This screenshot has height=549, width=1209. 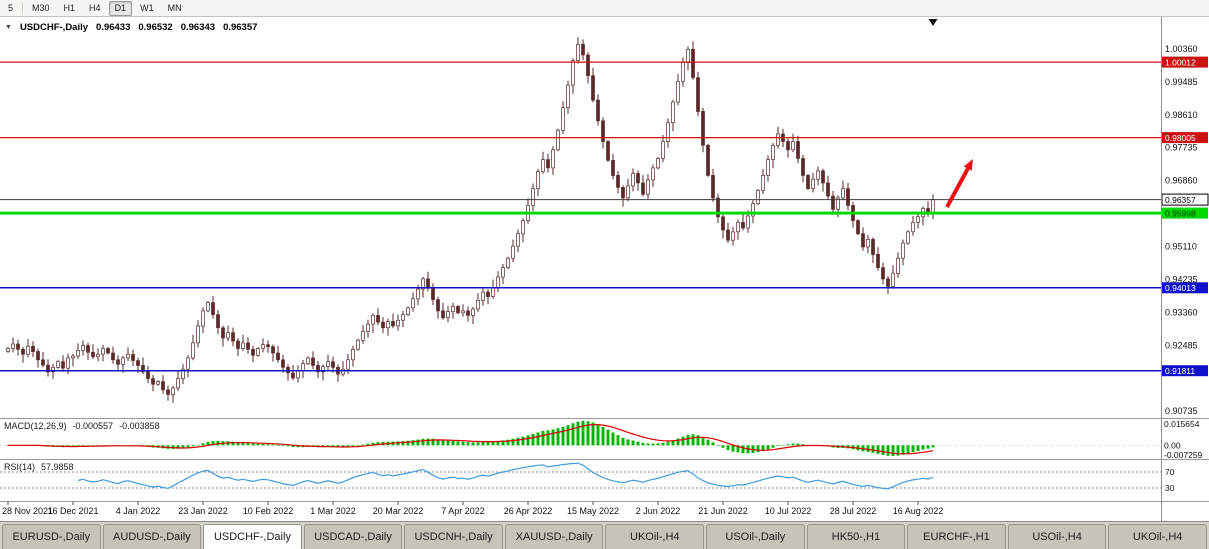 What do you see at coordinates (959, 183) in the screenshot?
I see `trend-arrow` at bounding box center [959, 183].